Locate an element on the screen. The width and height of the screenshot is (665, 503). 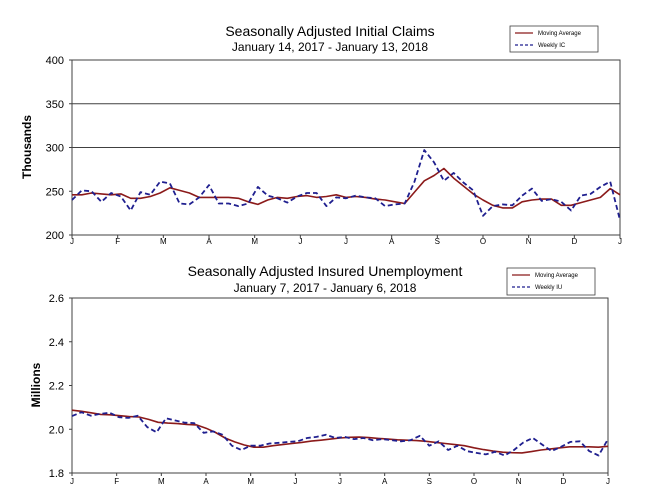
y-tick-label: 250 is located at coordinates (55, 192).